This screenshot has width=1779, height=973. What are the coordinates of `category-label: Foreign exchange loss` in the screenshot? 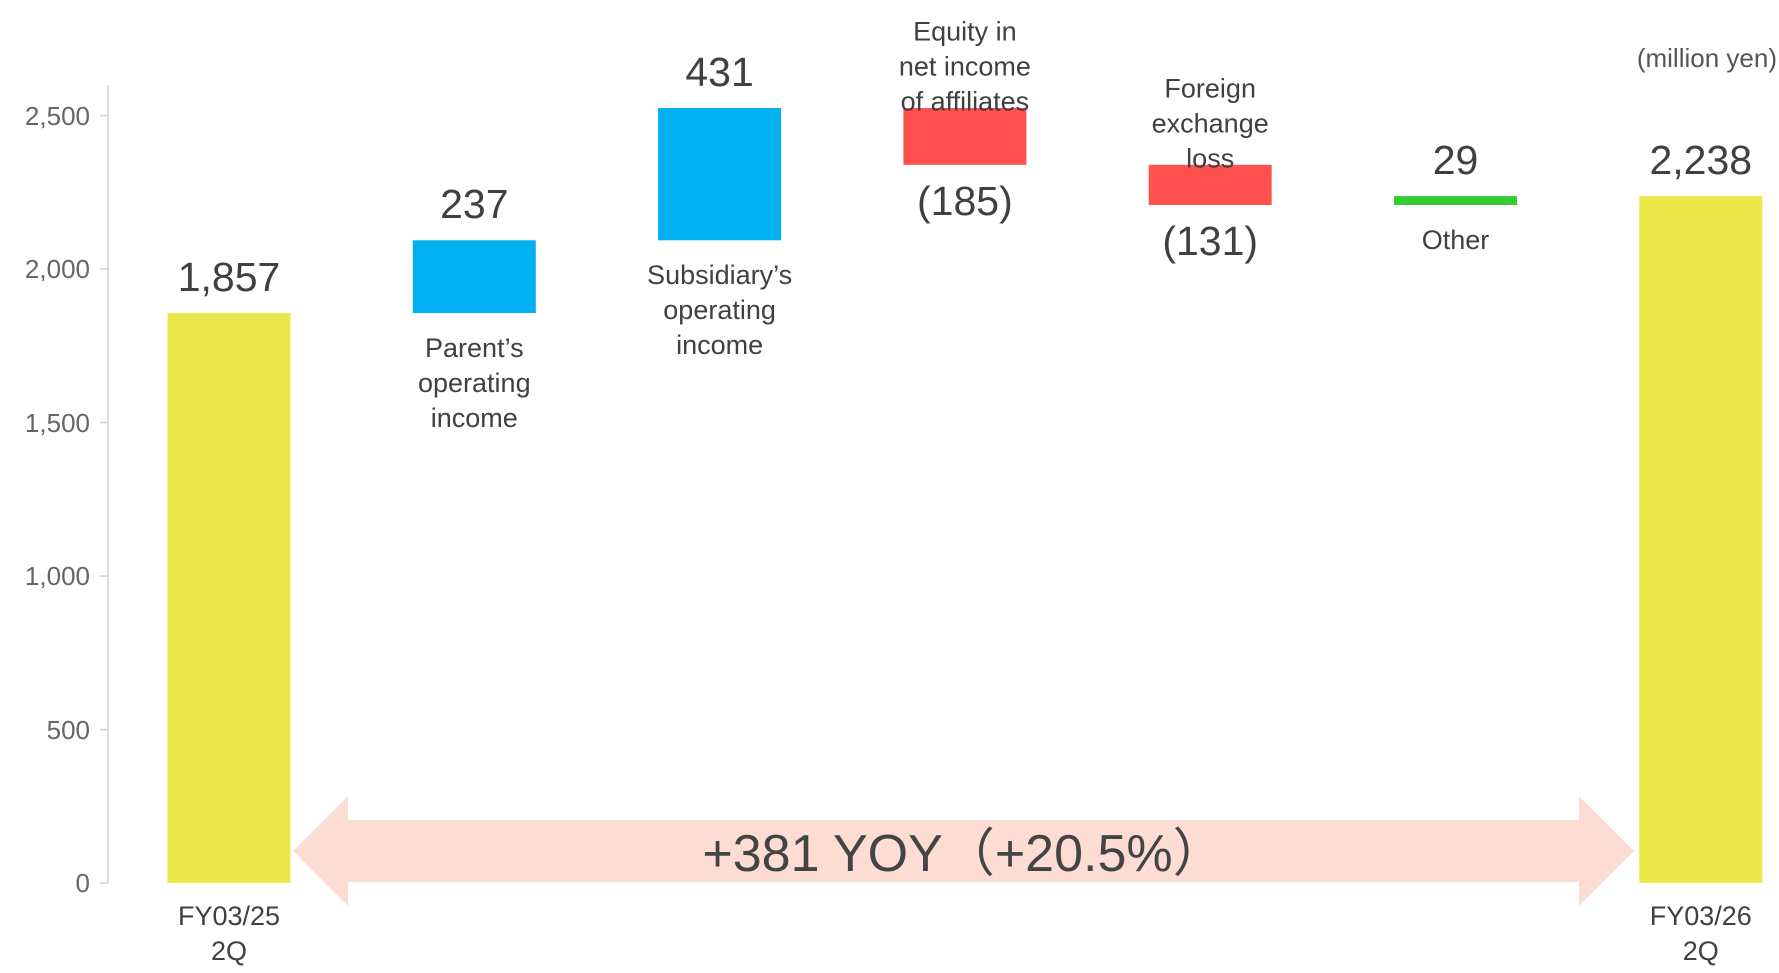 It's located at (1210, 123).